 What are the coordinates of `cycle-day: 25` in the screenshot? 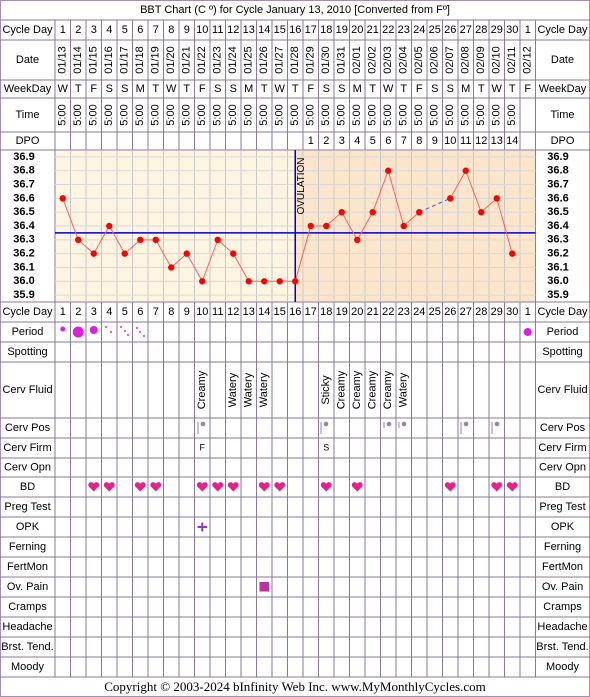 It's located at (435, 312).